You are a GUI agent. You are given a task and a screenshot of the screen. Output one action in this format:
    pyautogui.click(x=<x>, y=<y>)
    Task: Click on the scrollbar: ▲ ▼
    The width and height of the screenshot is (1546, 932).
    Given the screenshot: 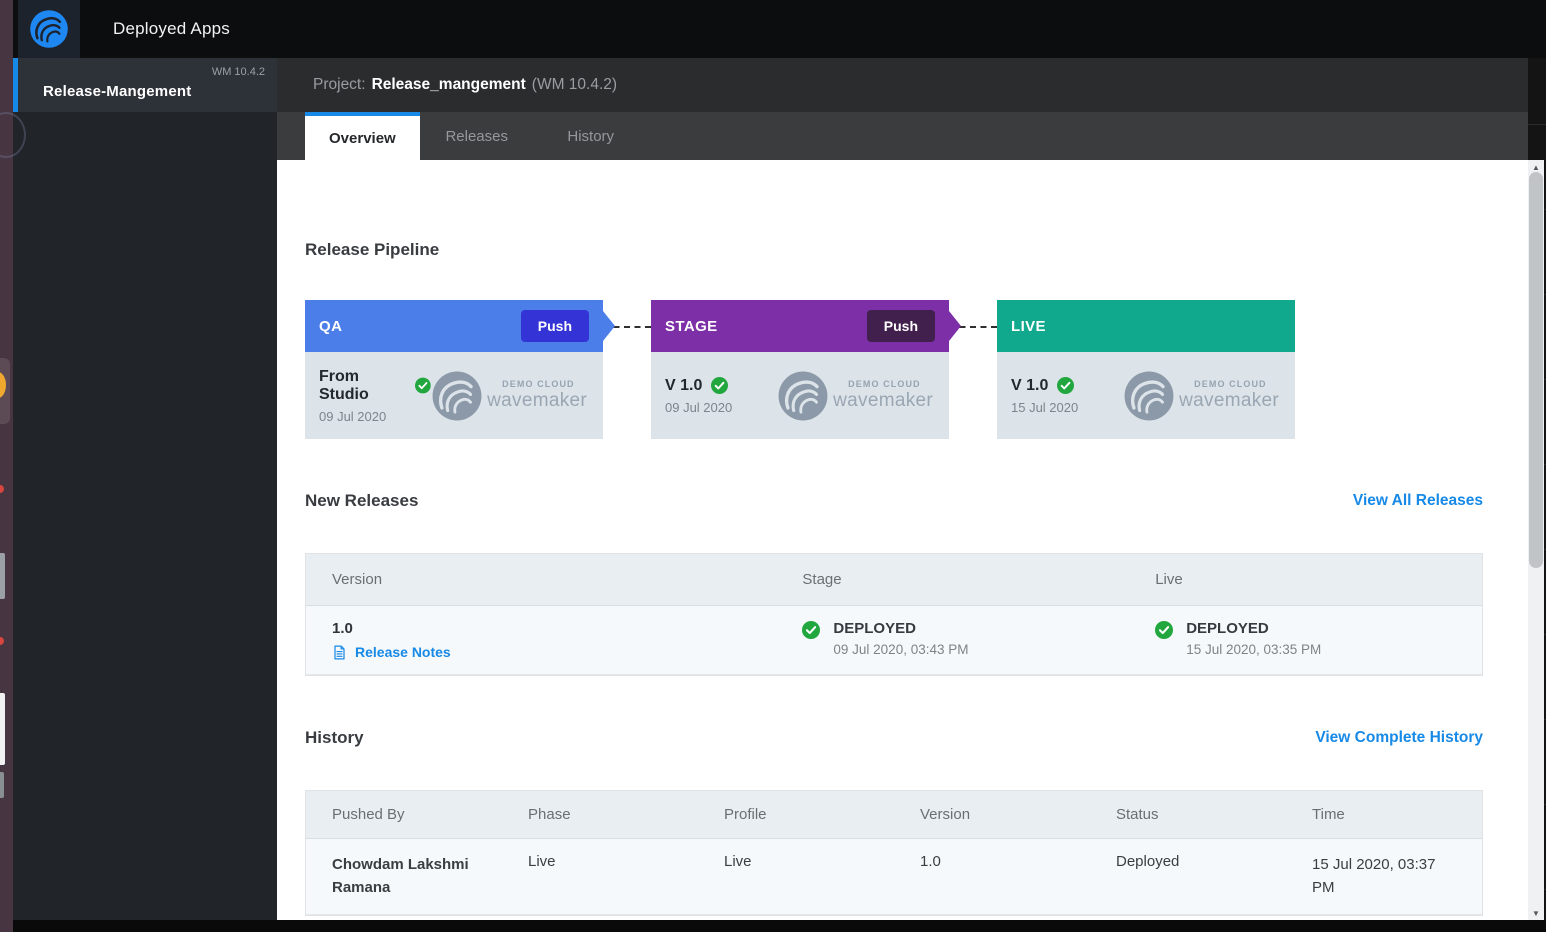 What is the action you would take?
    pyautogui.click(x=1536, y=540)
    